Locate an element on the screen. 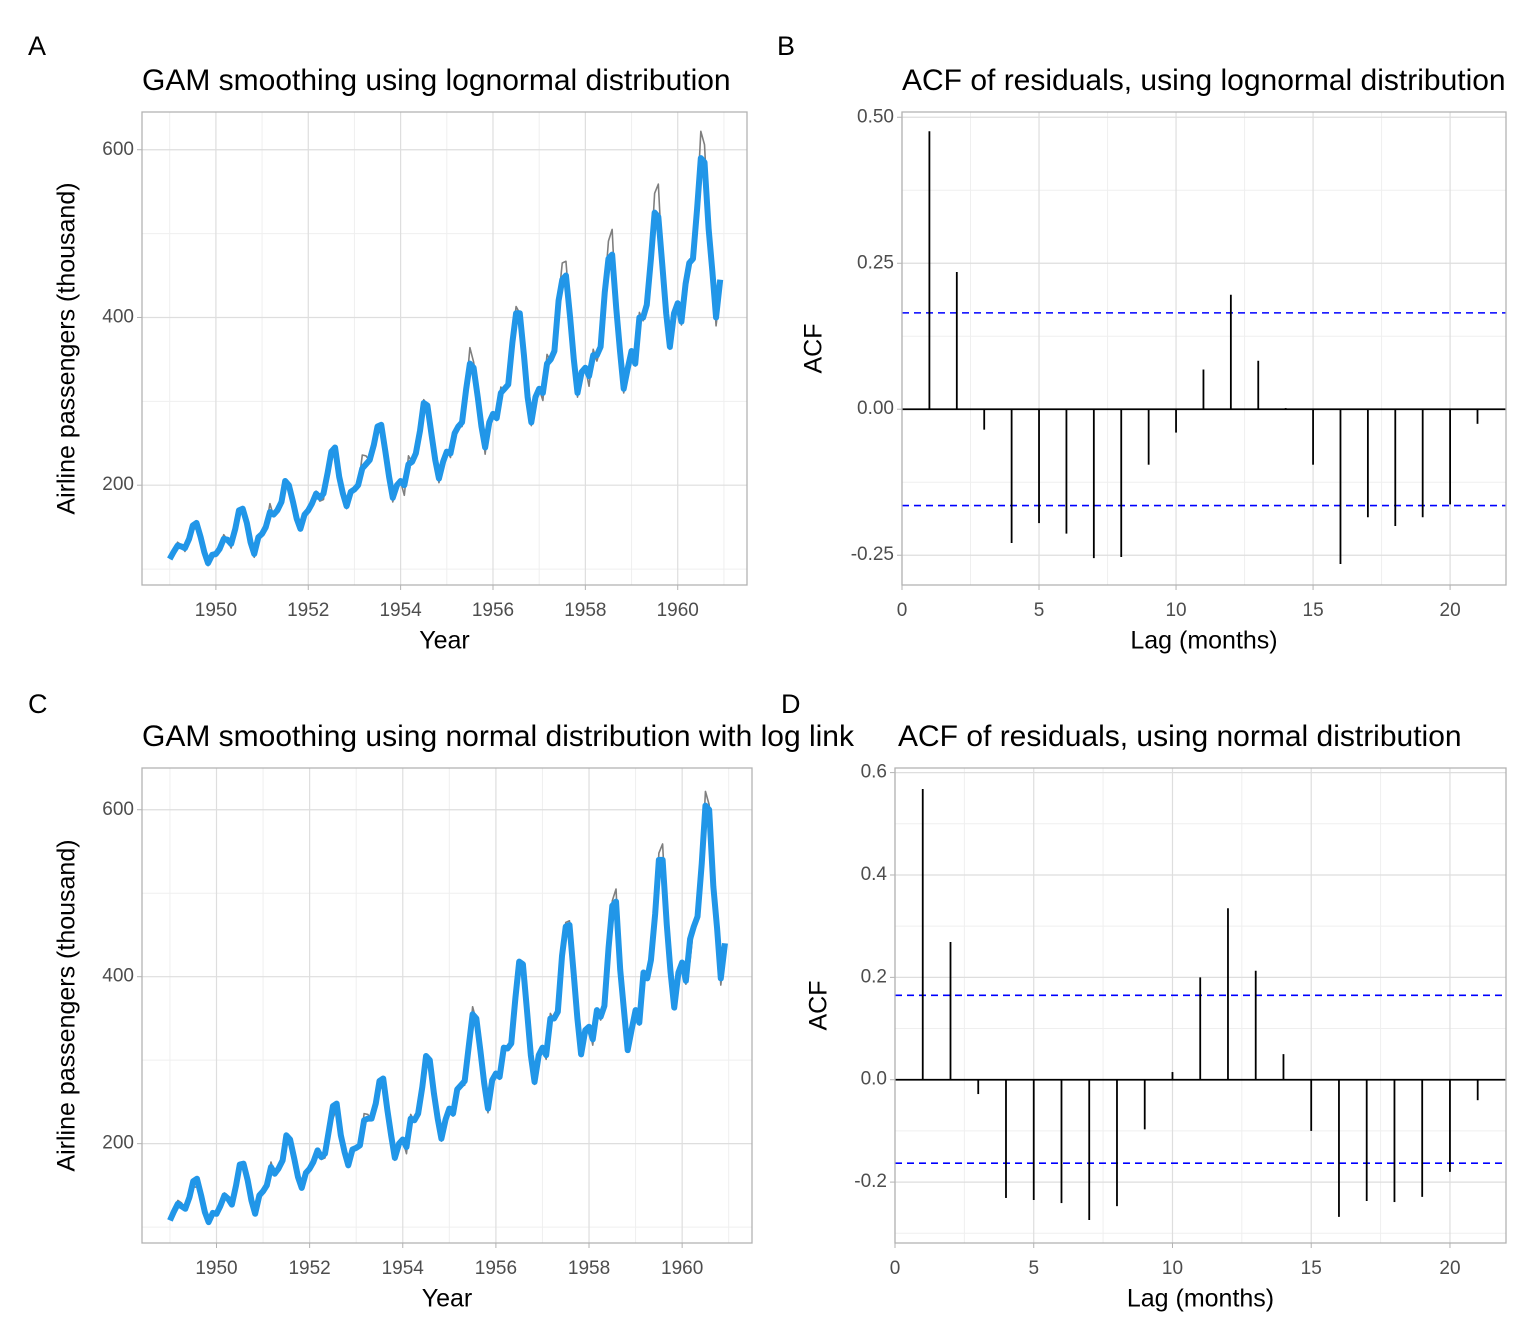 This screenshot has height=1344, width=1536. y-tick-label: 0.4 is located at coordinates (874, 874).